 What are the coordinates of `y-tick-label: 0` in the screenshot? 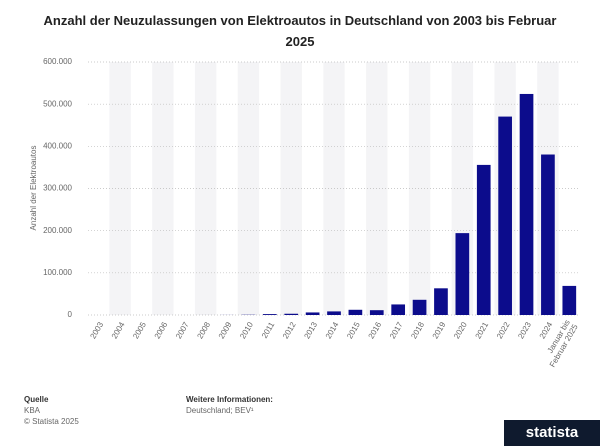 It's located at (70, 314).